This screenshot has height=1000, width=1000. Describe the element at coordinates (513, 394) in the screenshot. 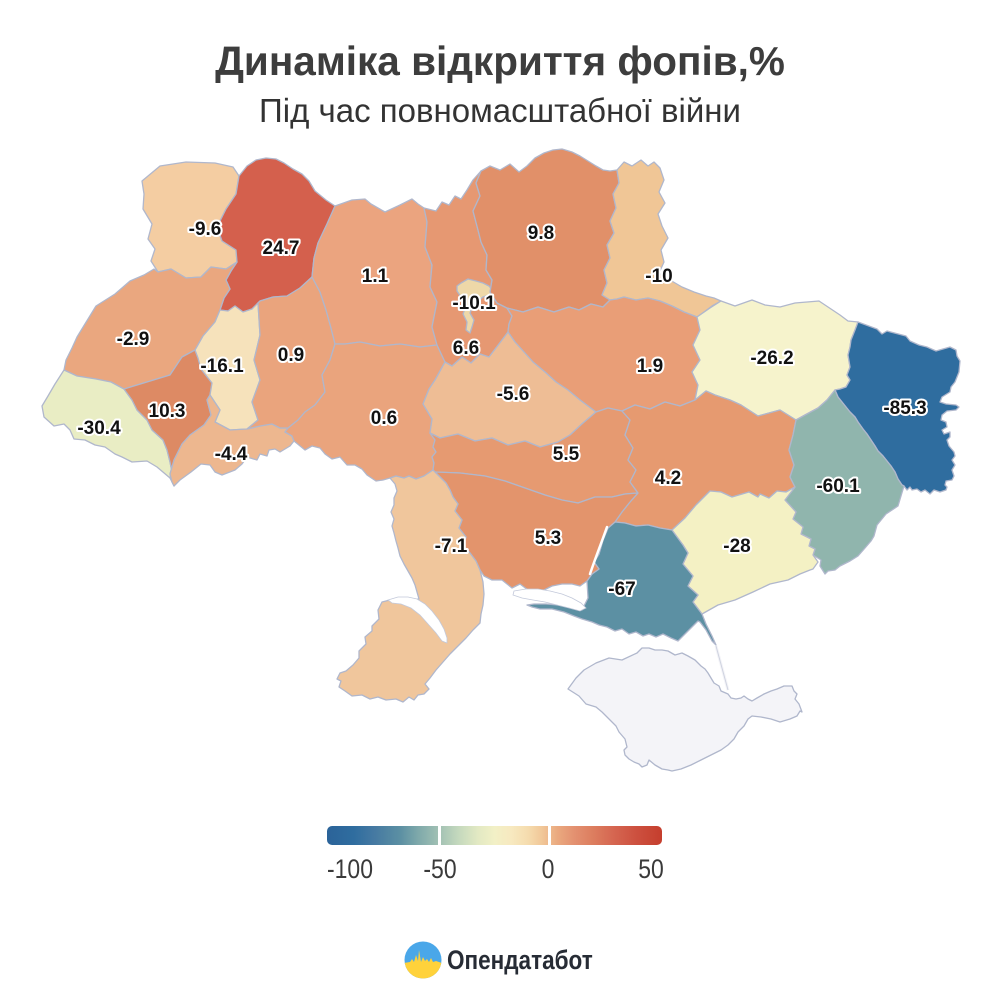

I see `svg-text: -5.6` at that location.